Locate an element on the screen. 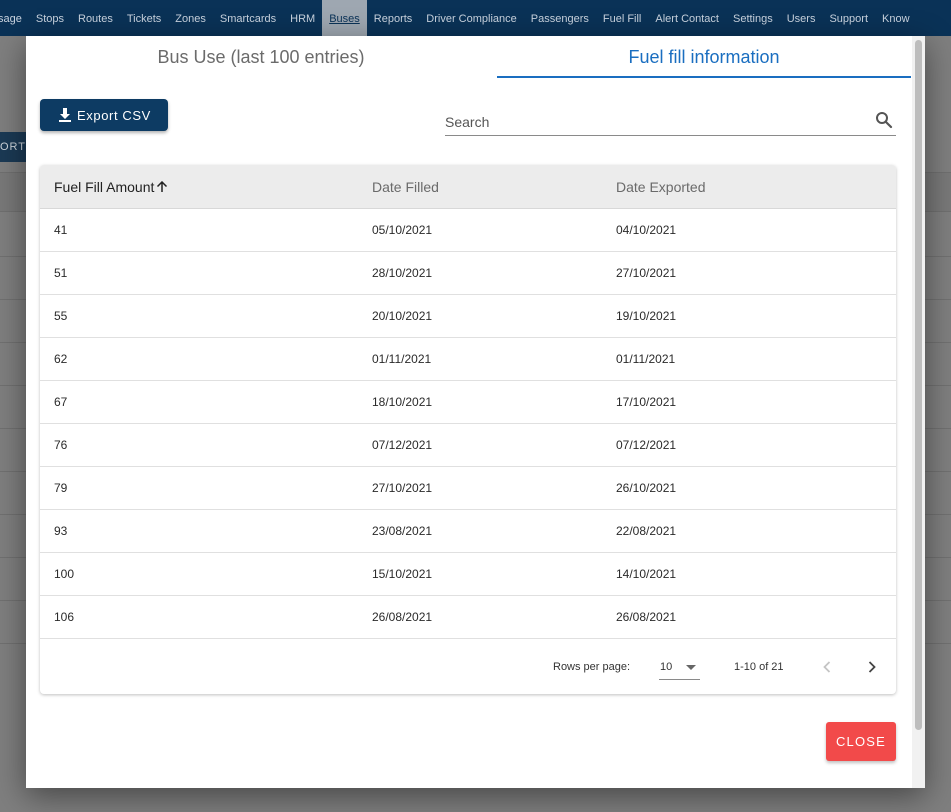 Image resolution: width=951 pixels, height=812 pixels. nav-item-routes: Routes is located at coordinates (95, 19).